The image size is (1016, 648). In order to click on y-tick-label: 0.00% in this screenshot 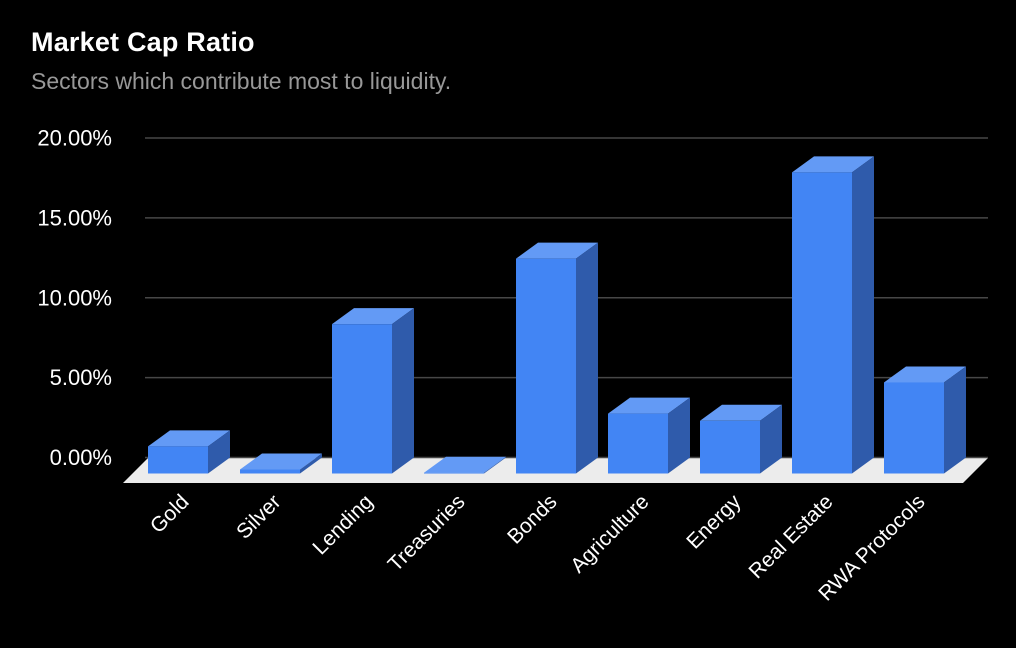, I will do `click(81, 457)`.